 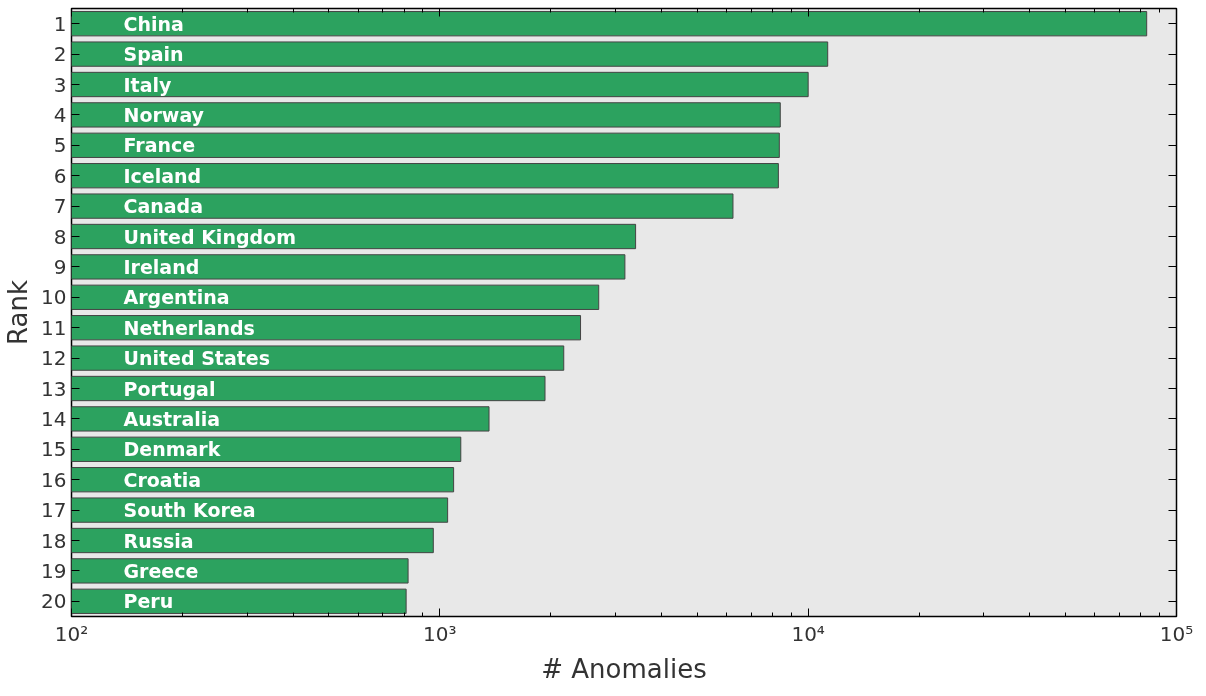 I want to click on annotation: Norway, so click(x=164, y=114).